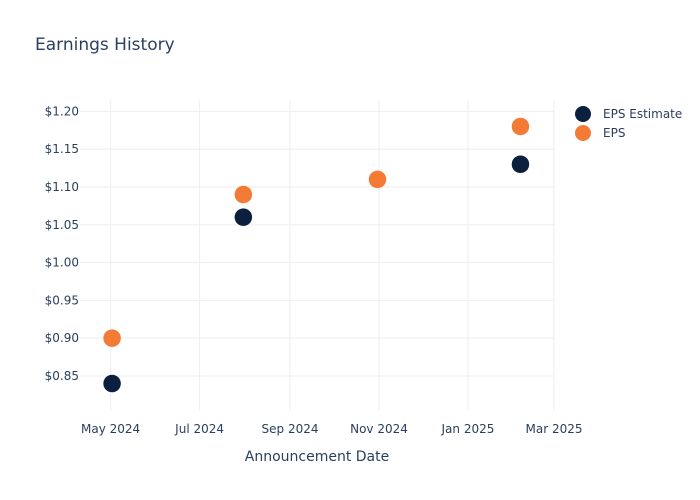  What do you see at coordinates (62, 243) in the screenshot?
I see `y-axis-ticks: $0.85 $0.90 $0.95 $1.00 $1.05 $1.10 $1.15 $1.20` at bounding box center [62, 243].